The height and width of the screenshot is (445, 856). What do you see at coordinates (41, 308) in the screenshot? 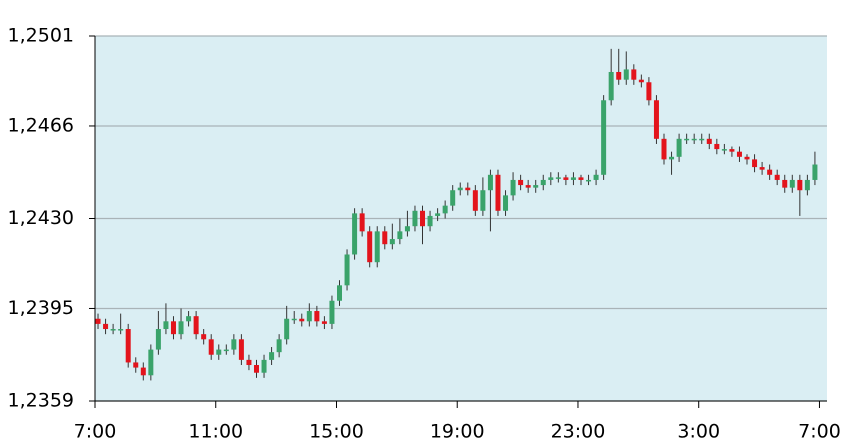
I see `y-tick-label: 1,2395` at bounding box center [41, 308].